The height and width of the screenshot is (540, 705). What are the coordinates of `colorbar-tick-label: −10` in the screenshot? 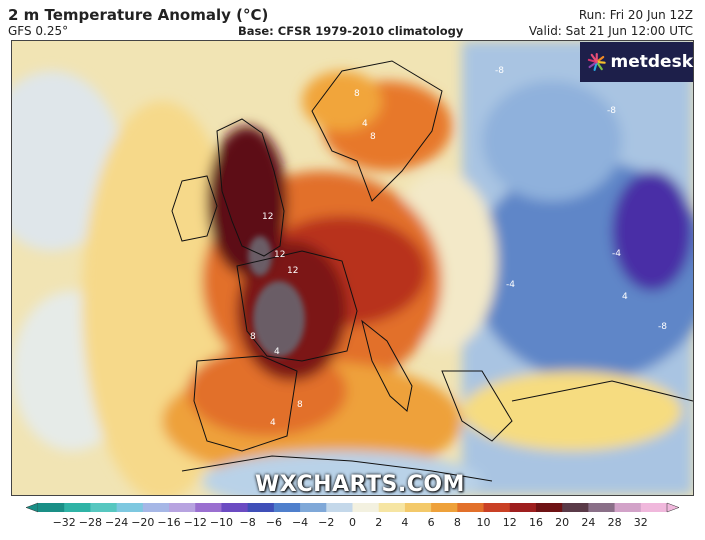 It's located at (221, 522).